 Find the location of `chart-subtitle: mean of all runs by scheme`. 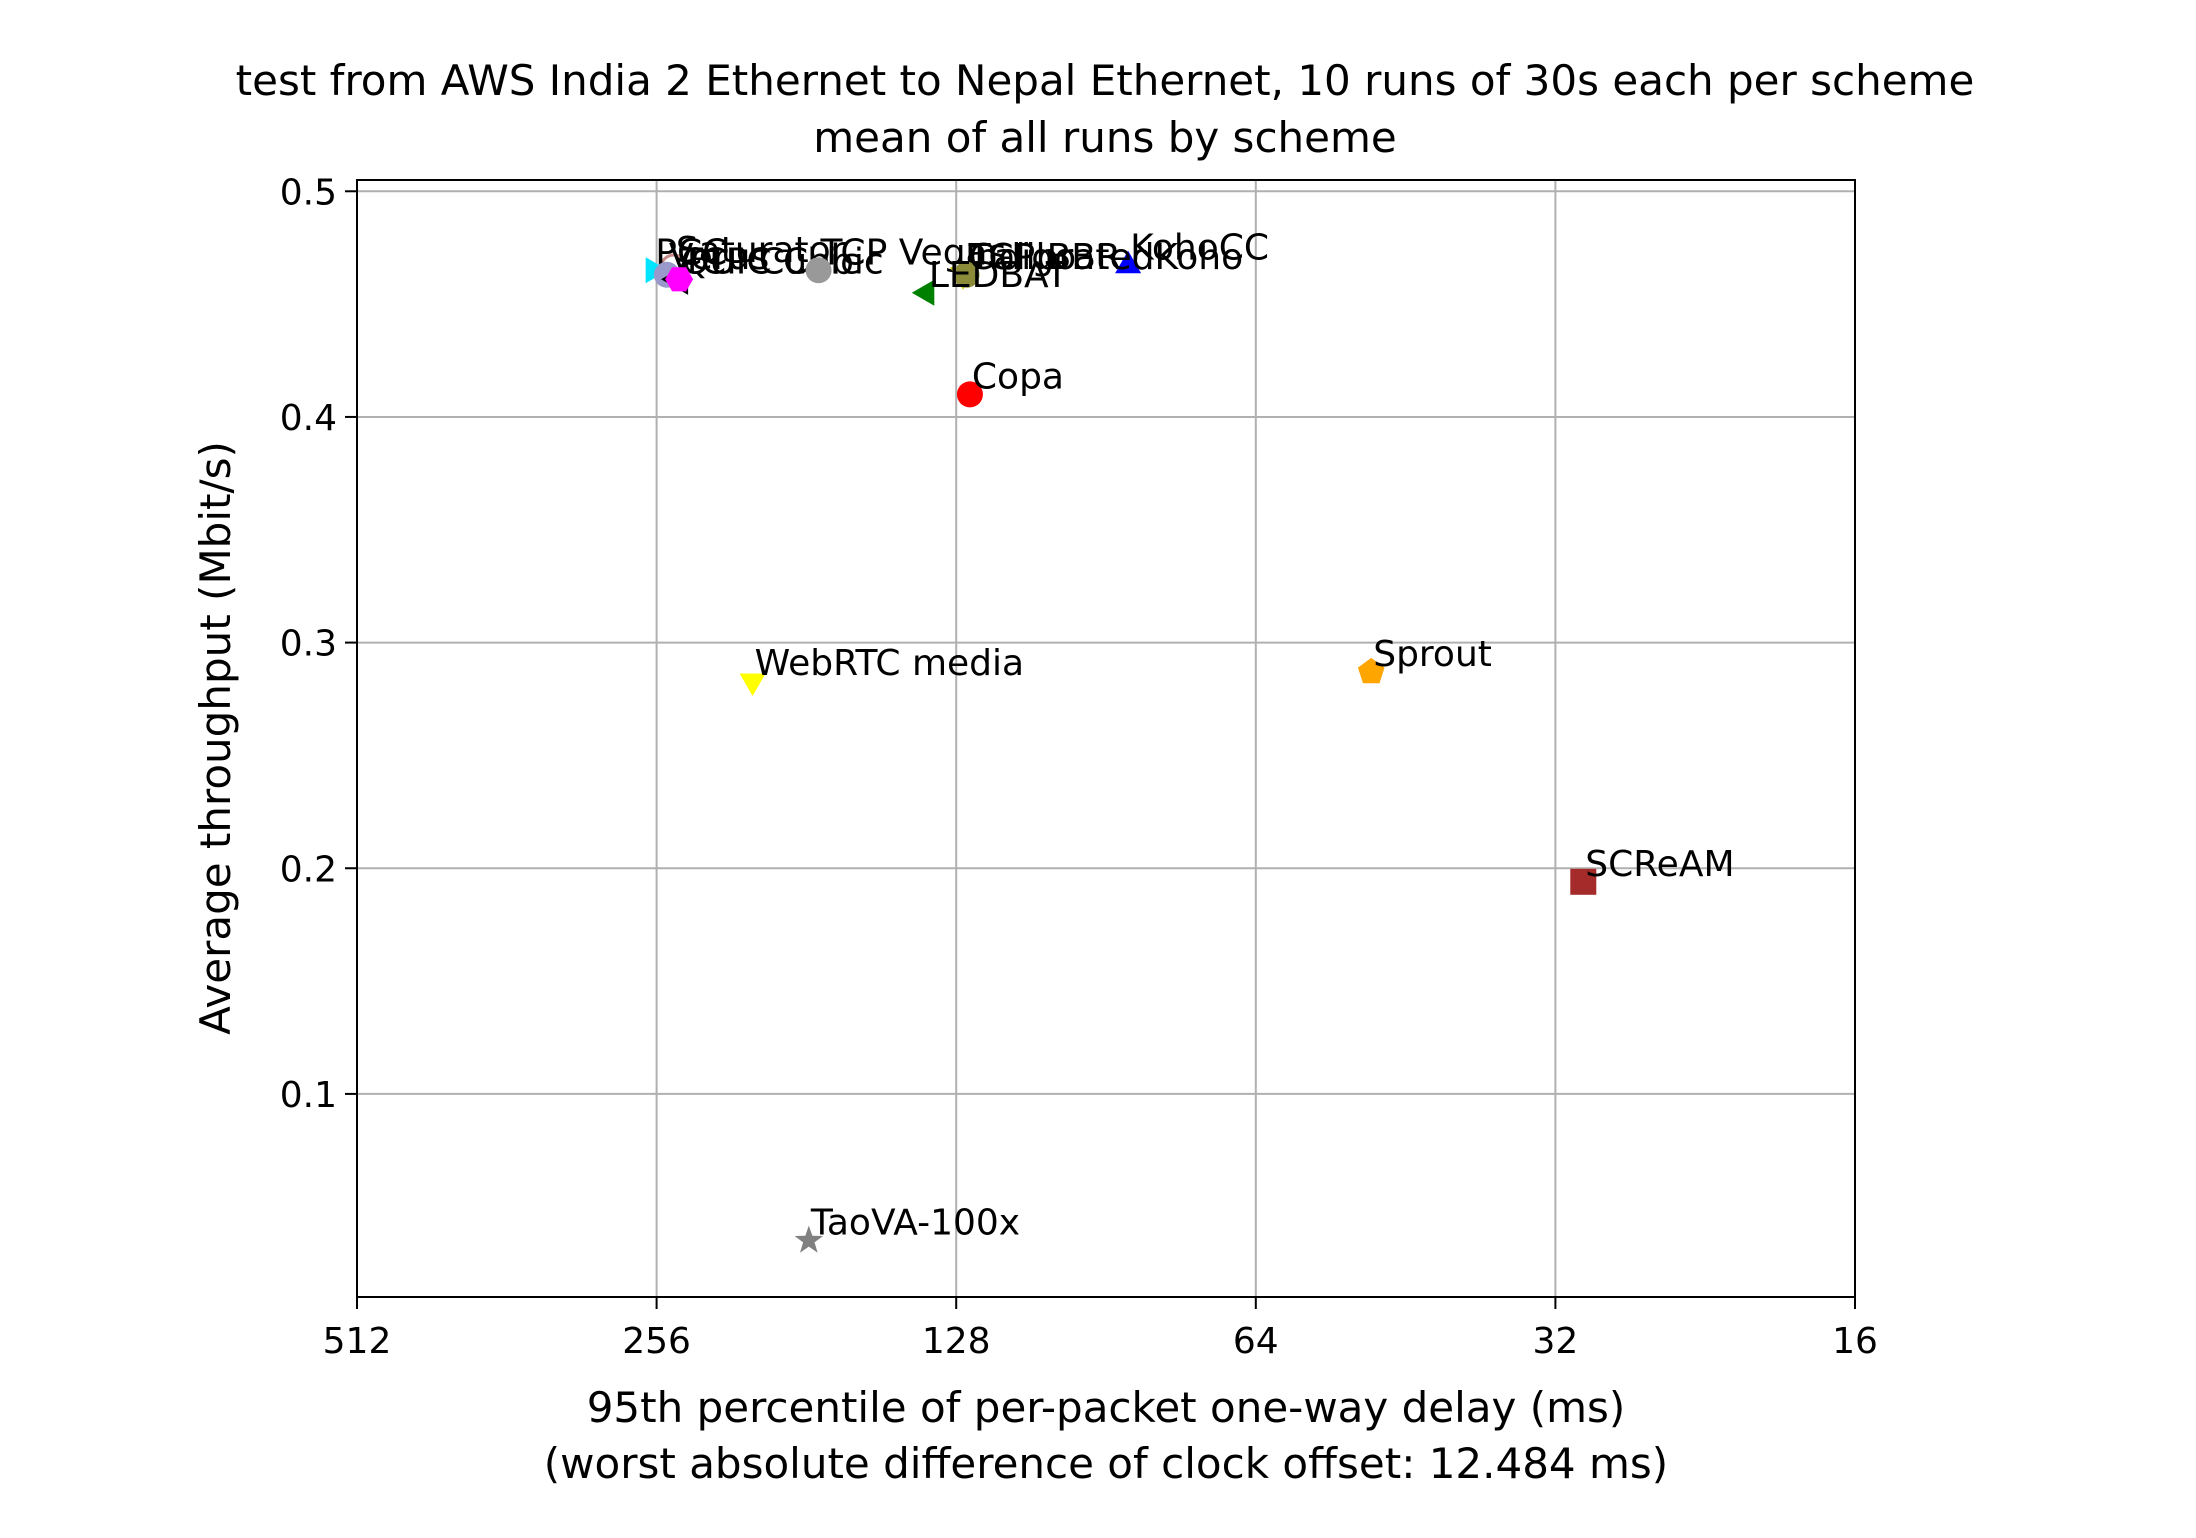

chart-subtitle: mean of all runs by scheme is located at coordinates (1105, 137).